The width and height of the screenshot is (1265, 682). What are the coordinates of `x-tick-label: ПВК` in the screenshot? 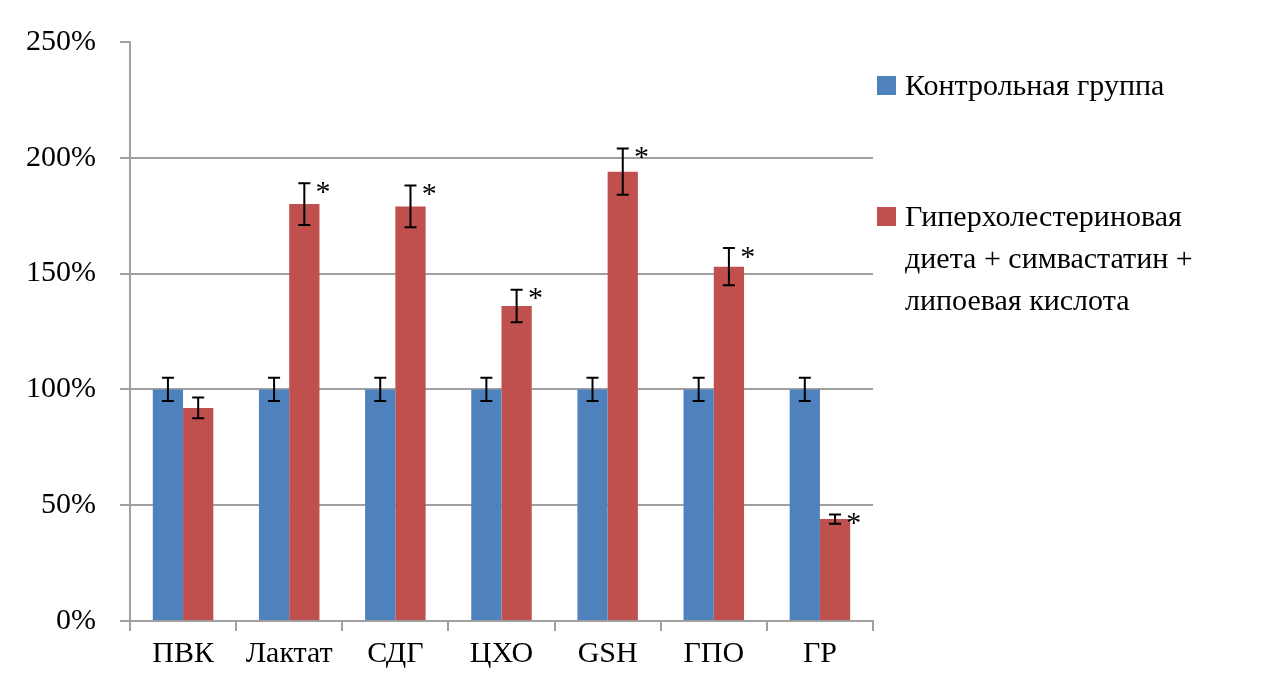 It's located at (183, 651).